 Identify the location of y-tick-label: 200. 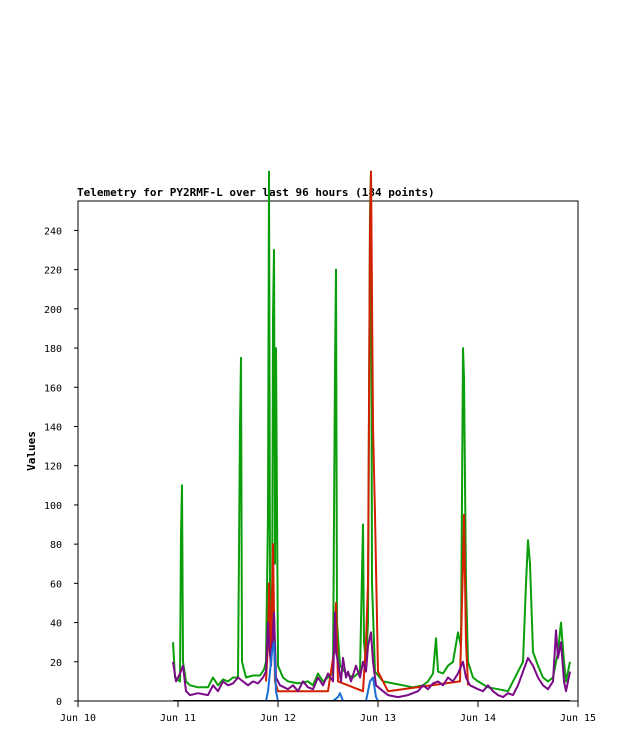
(53, 310).